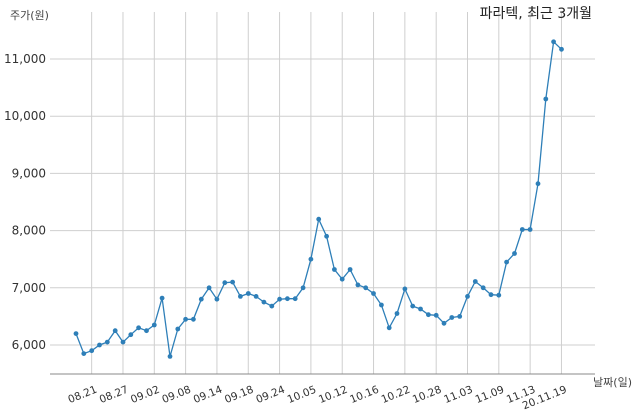  I want to click on y-tick-label: 6,000, so click(29, 345).